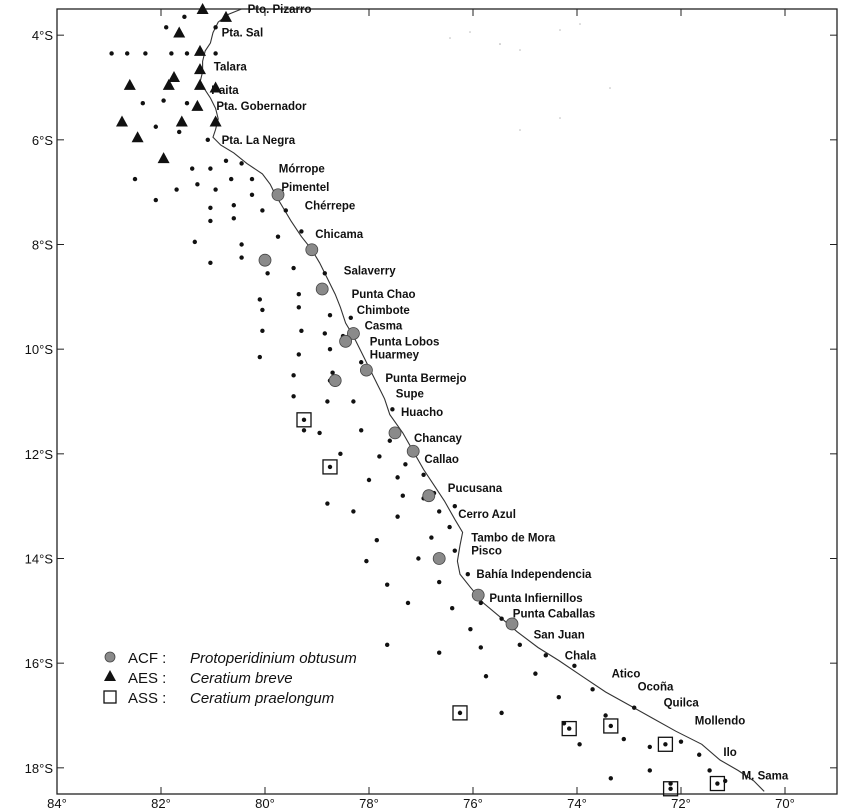  What do you see at coordinates (147, 678) in the screenshot?
I see `legend-aes-code: AES :` at bounding box center [147, 678].